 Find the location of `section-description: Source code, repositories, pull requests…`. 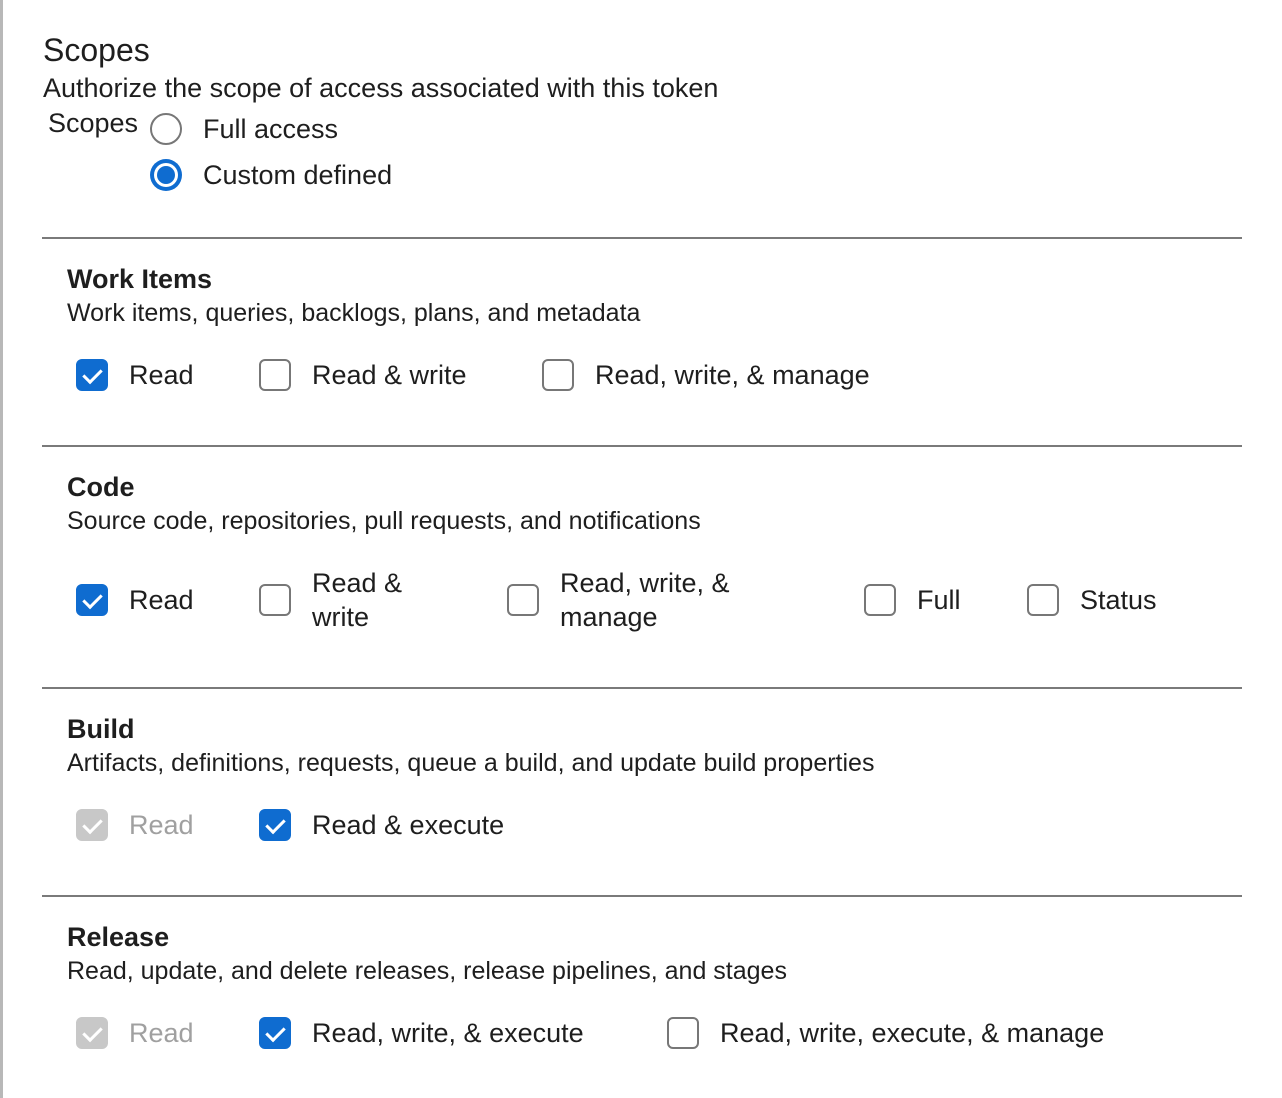

section-description: Source code, repositories, pull requests… is located at coordinates (384, 521).